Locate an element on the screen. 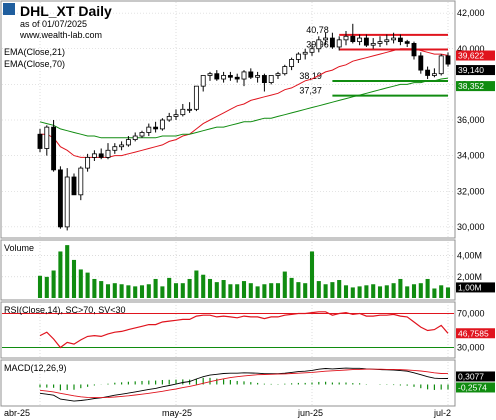  chart-logo is located at coordinates (9, 9).